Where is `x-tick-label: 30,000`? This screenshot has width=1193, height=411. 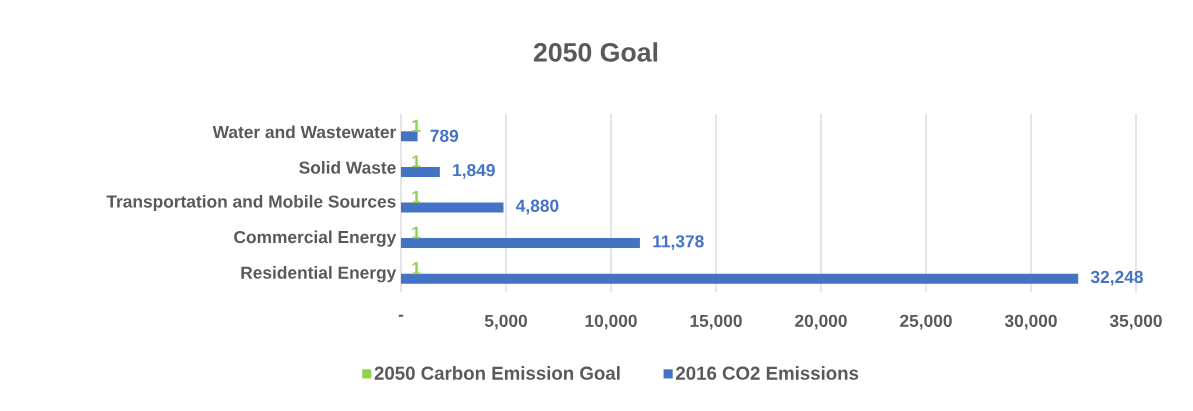 x-tick-label: 30,000 is located at coordinates (1030, 322).